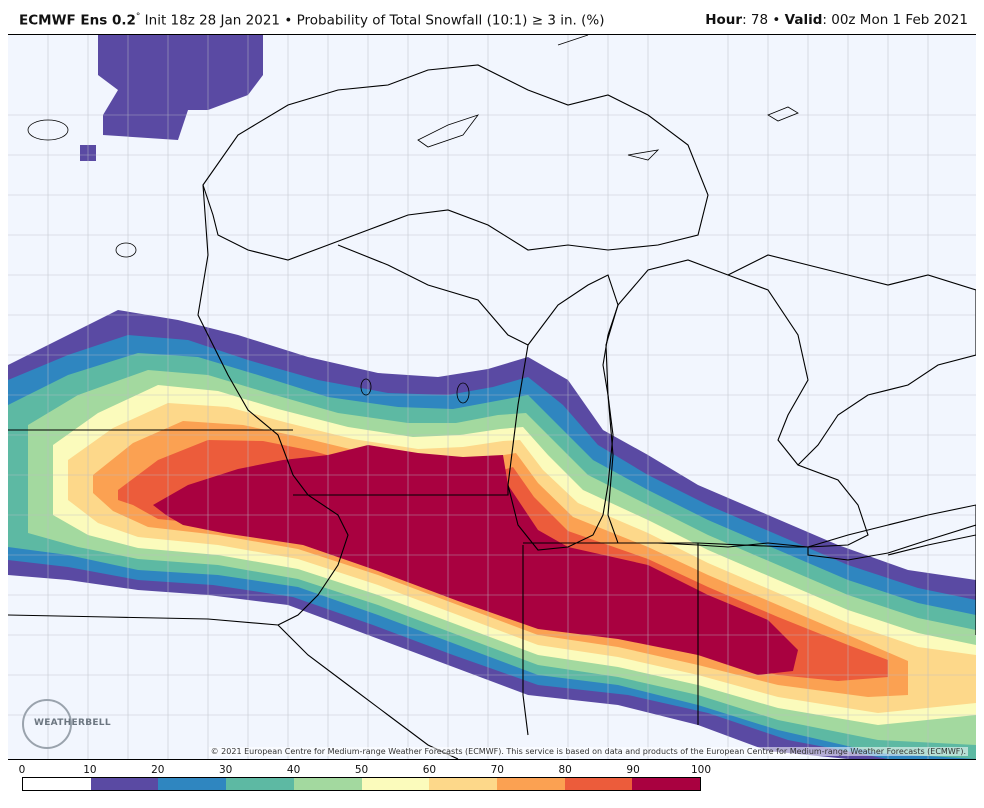 This screenshot has width=984, height=808. Describe the element at coordinates (180, 87) in the screenshot. I see `band-10-north` at that location.